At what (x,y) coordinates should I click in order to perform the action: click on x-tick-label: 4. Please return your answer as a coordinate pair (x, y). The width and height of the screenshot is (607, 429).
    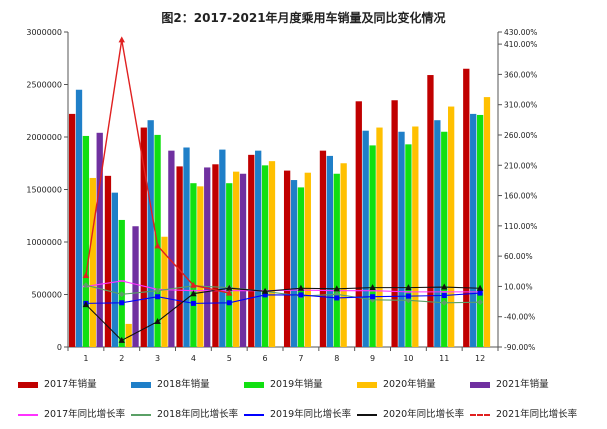
    Looking at the image, I should click on (193, 358).